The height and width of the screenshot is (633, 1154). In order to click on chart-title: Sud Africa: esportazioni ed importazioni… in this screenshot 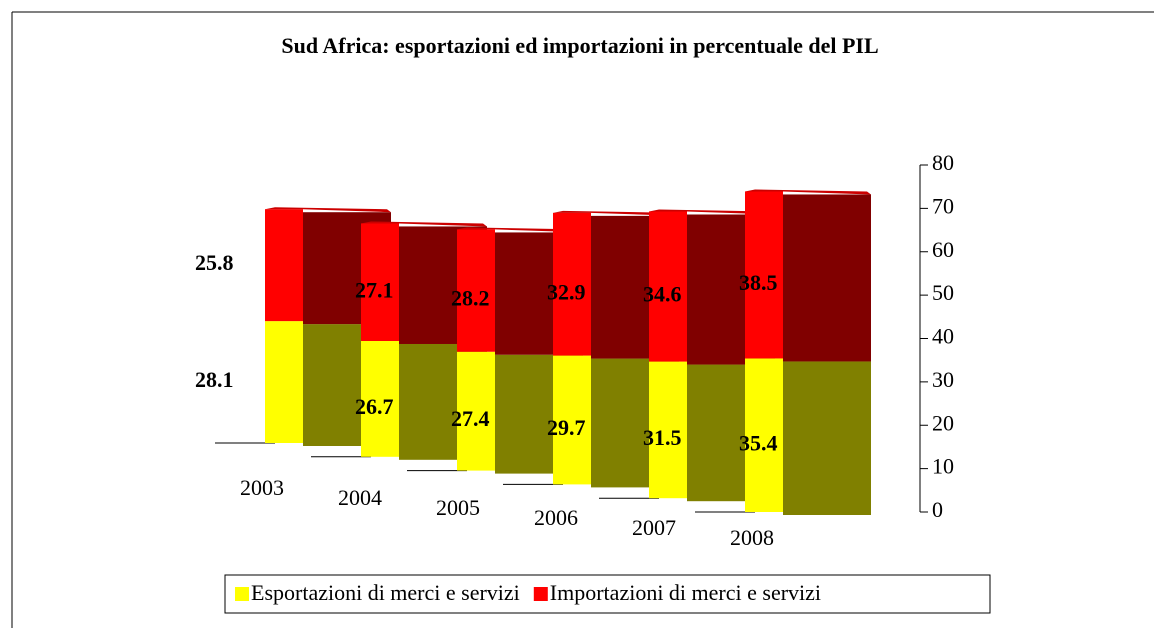, I will do `click(579, 45)`.